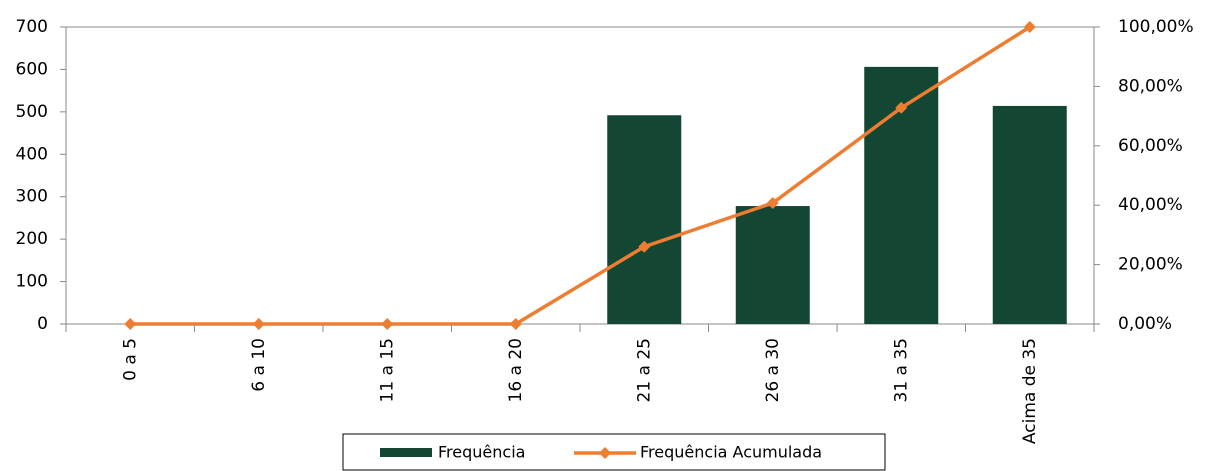 This screenshot has height=471, width=1211. What do you see at coordinates (1030, 391) in the screenshot?
I see `x-tick-label: Acima de 35` at bounding box center [1030, 391].